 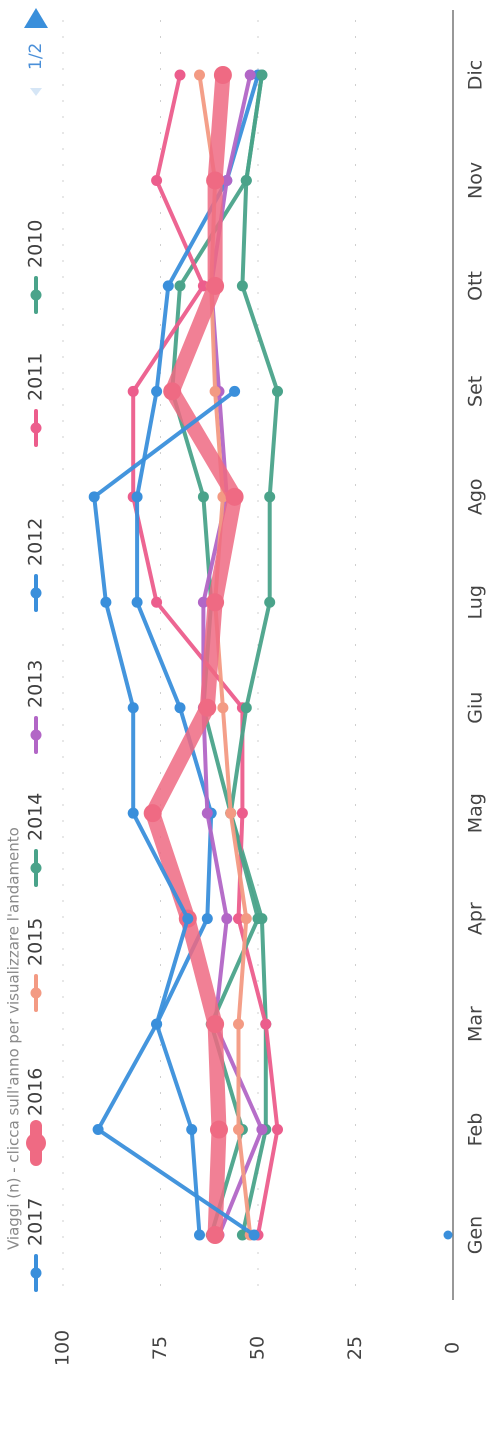 What do you see at coordinates (36, 817) in the screenshot?
I see `legend-label: 2014` at bounding box center [36, 817].